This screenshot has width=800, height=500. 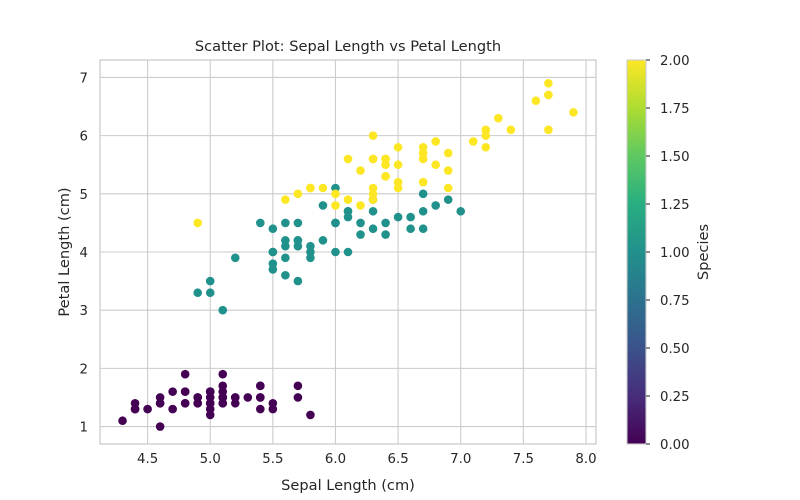 What do you see at coordinates (84, 78) in the screenshot?
I see `y-tick-label: 7` at bounding box center [84, 78].